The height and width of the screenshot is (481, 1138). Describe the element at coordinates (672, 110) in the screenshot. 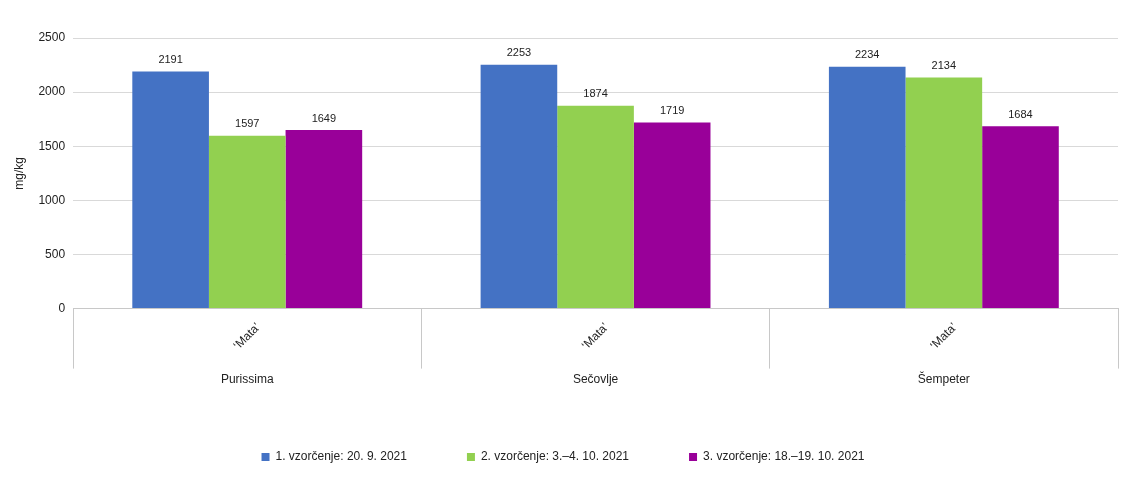

I see `data-label: 1719` at that location.